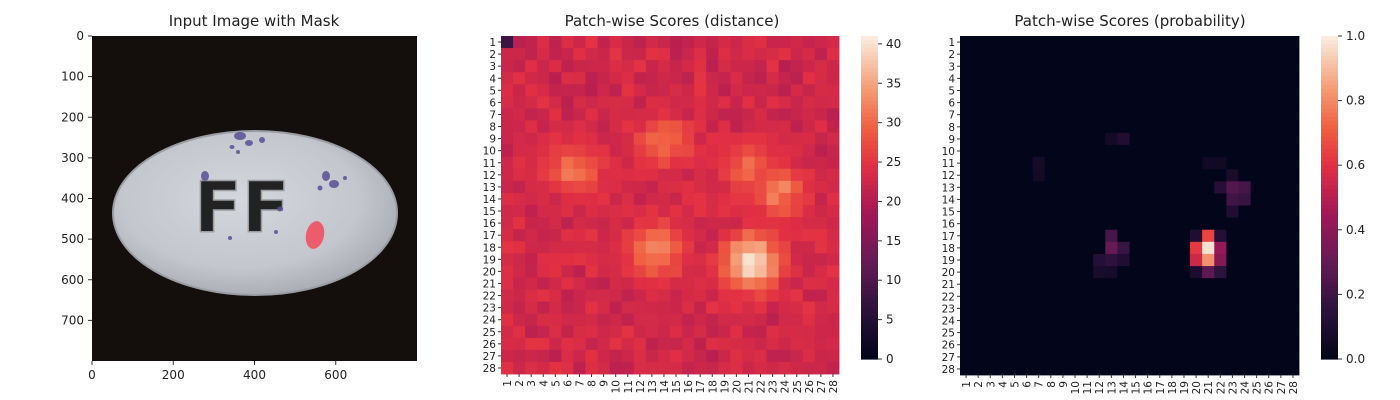 This screenshot has height=400, width=1400. I want to click on row-label: 12, so click(948, 176).